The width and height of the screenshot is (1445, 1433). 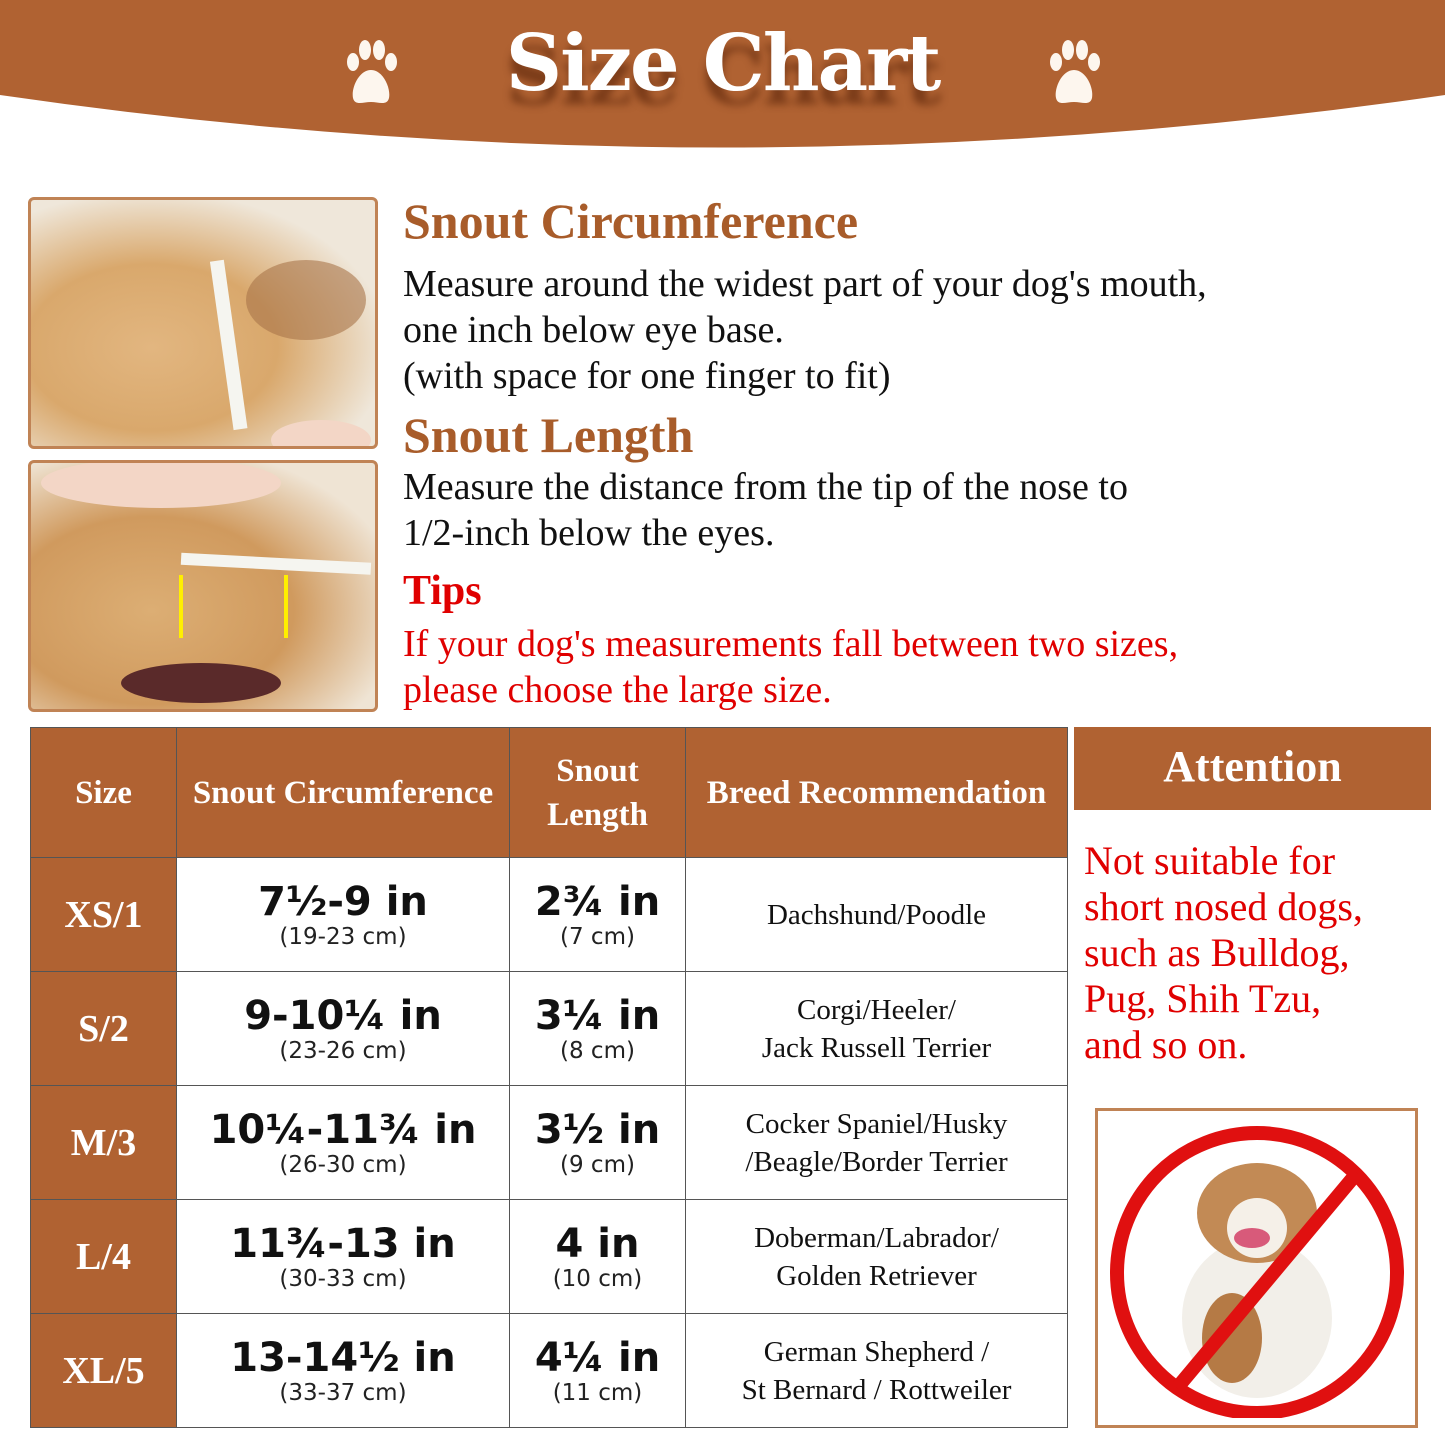 What do you see at coordinates (1217, 952) in the screenshot?
I see `text-line: such as Bulldog,` at bounding box center [1217, 952].